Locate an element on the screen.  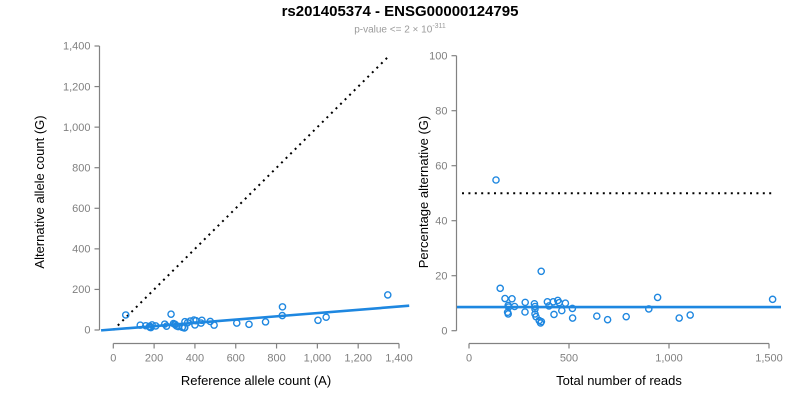
y-tick-label: 800 is located at coordinates (81, 168).